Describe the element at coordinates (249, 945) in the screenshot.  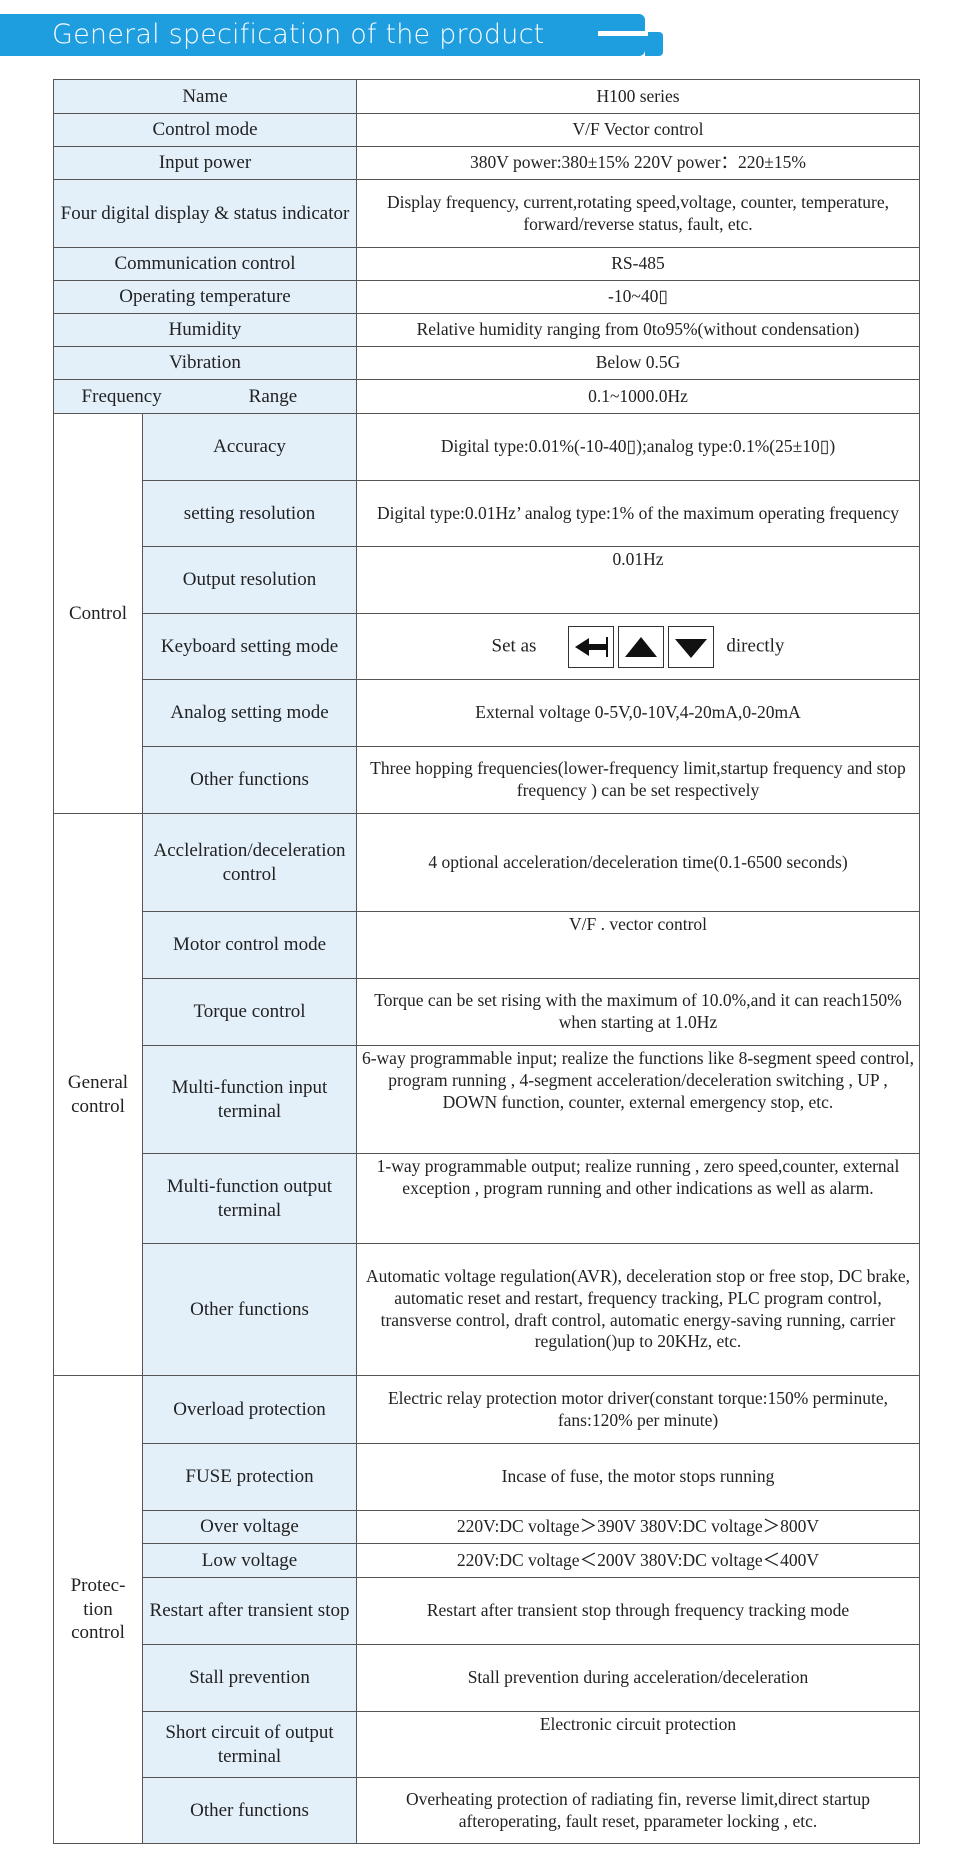
I see `spec-key: Motor control mode` at that location.